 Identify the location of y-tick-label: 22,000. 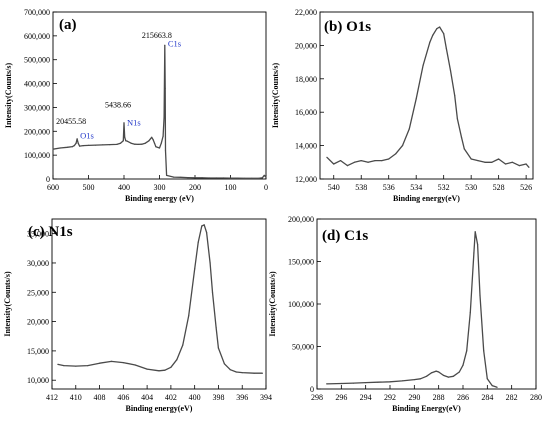
(306, 12).